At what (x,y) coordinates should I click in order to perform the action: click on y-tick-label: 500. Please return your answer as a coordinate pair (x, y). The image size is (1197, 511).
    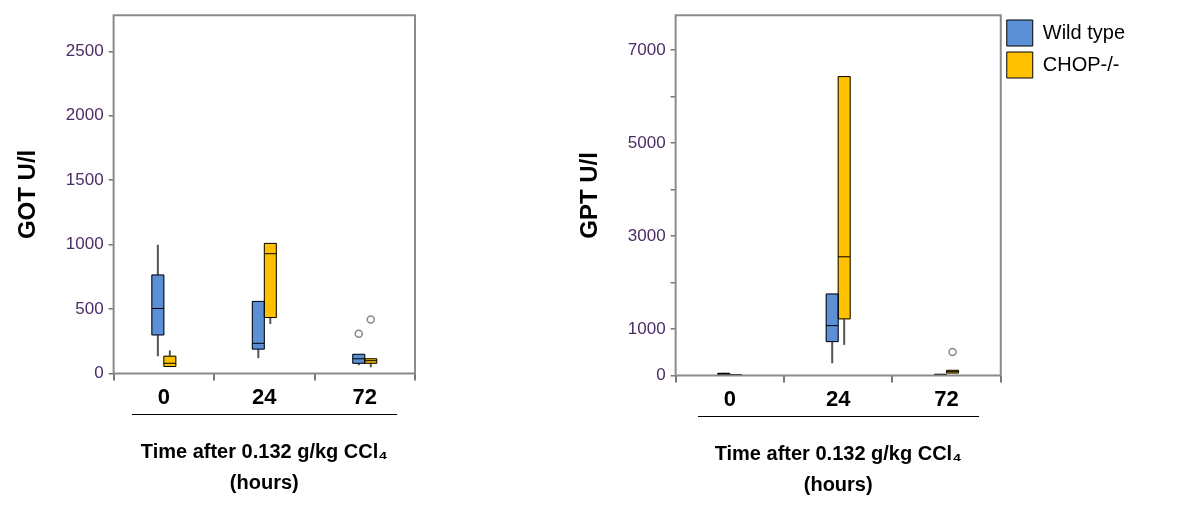
    Looking at the image, I should click on (89, 308).